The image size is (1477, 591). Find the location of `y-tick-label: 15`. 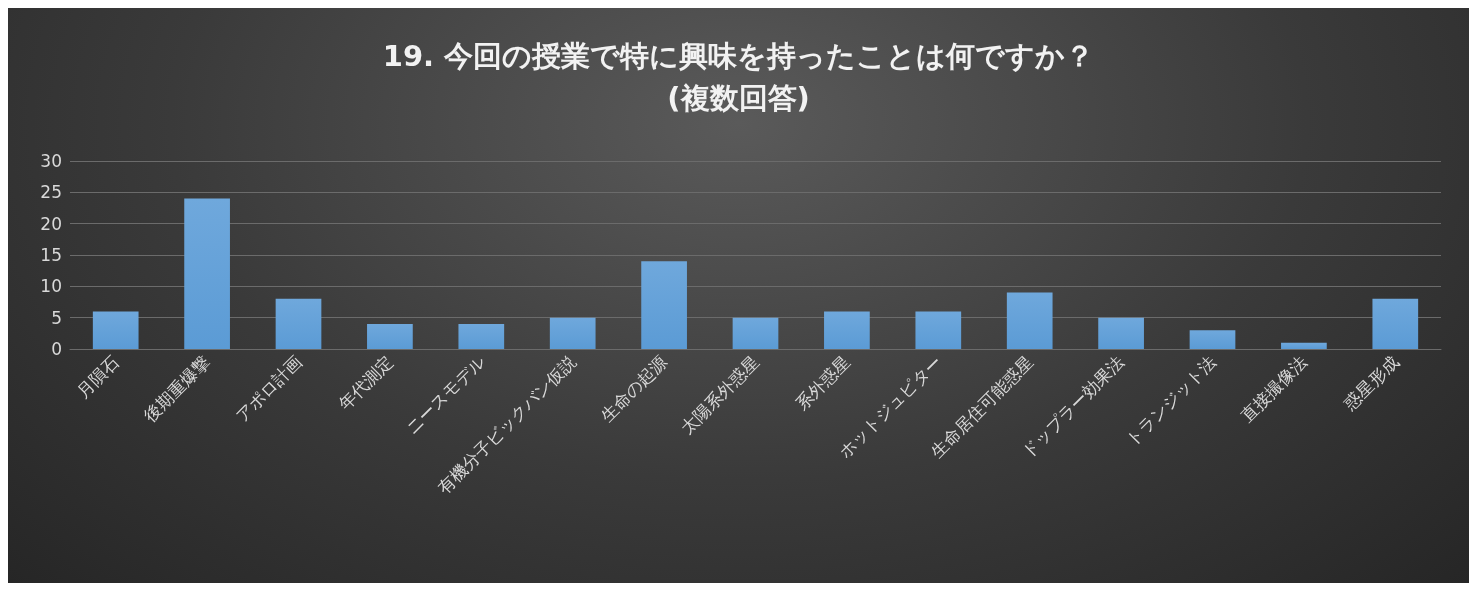

y-tick-label: 15 is located at coordinates (51, 255).